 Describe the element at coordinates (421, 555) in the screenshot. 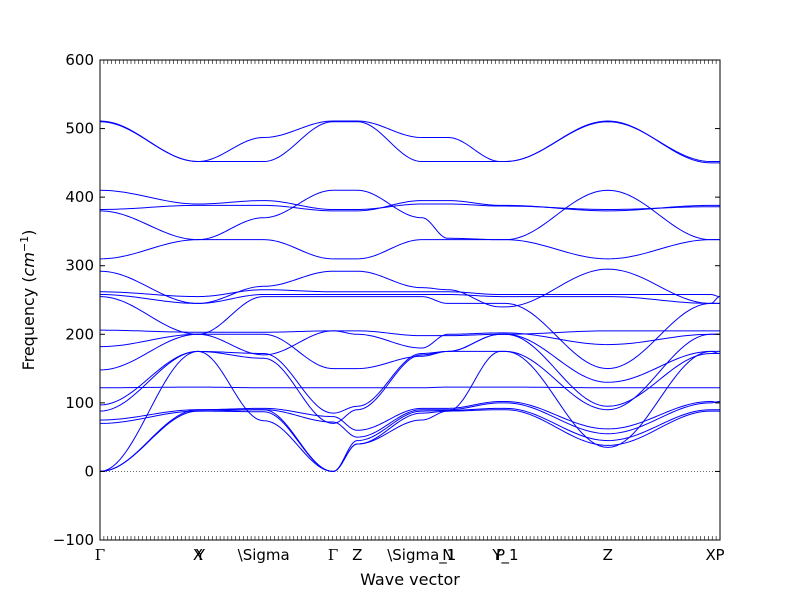

I see `x-tick-label: \Sigma_1` at that location.